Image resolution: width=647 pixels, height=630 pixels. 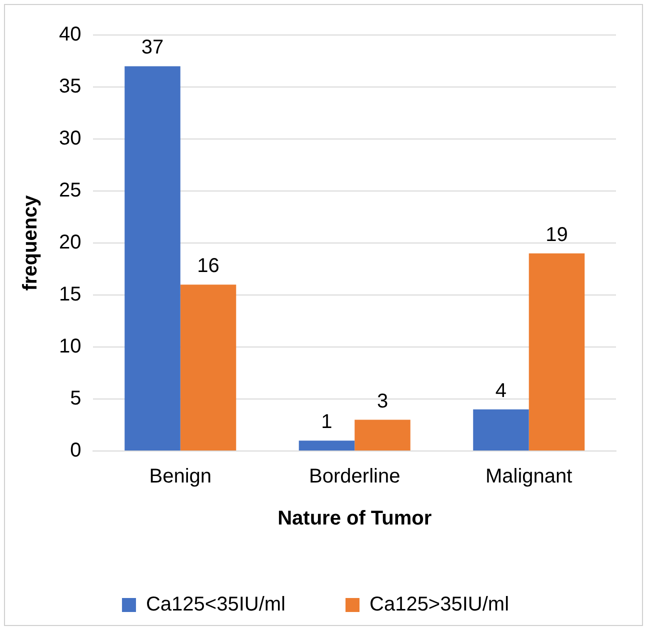 I want to click on y-tick-label: 0, so click(x=76, y=451).